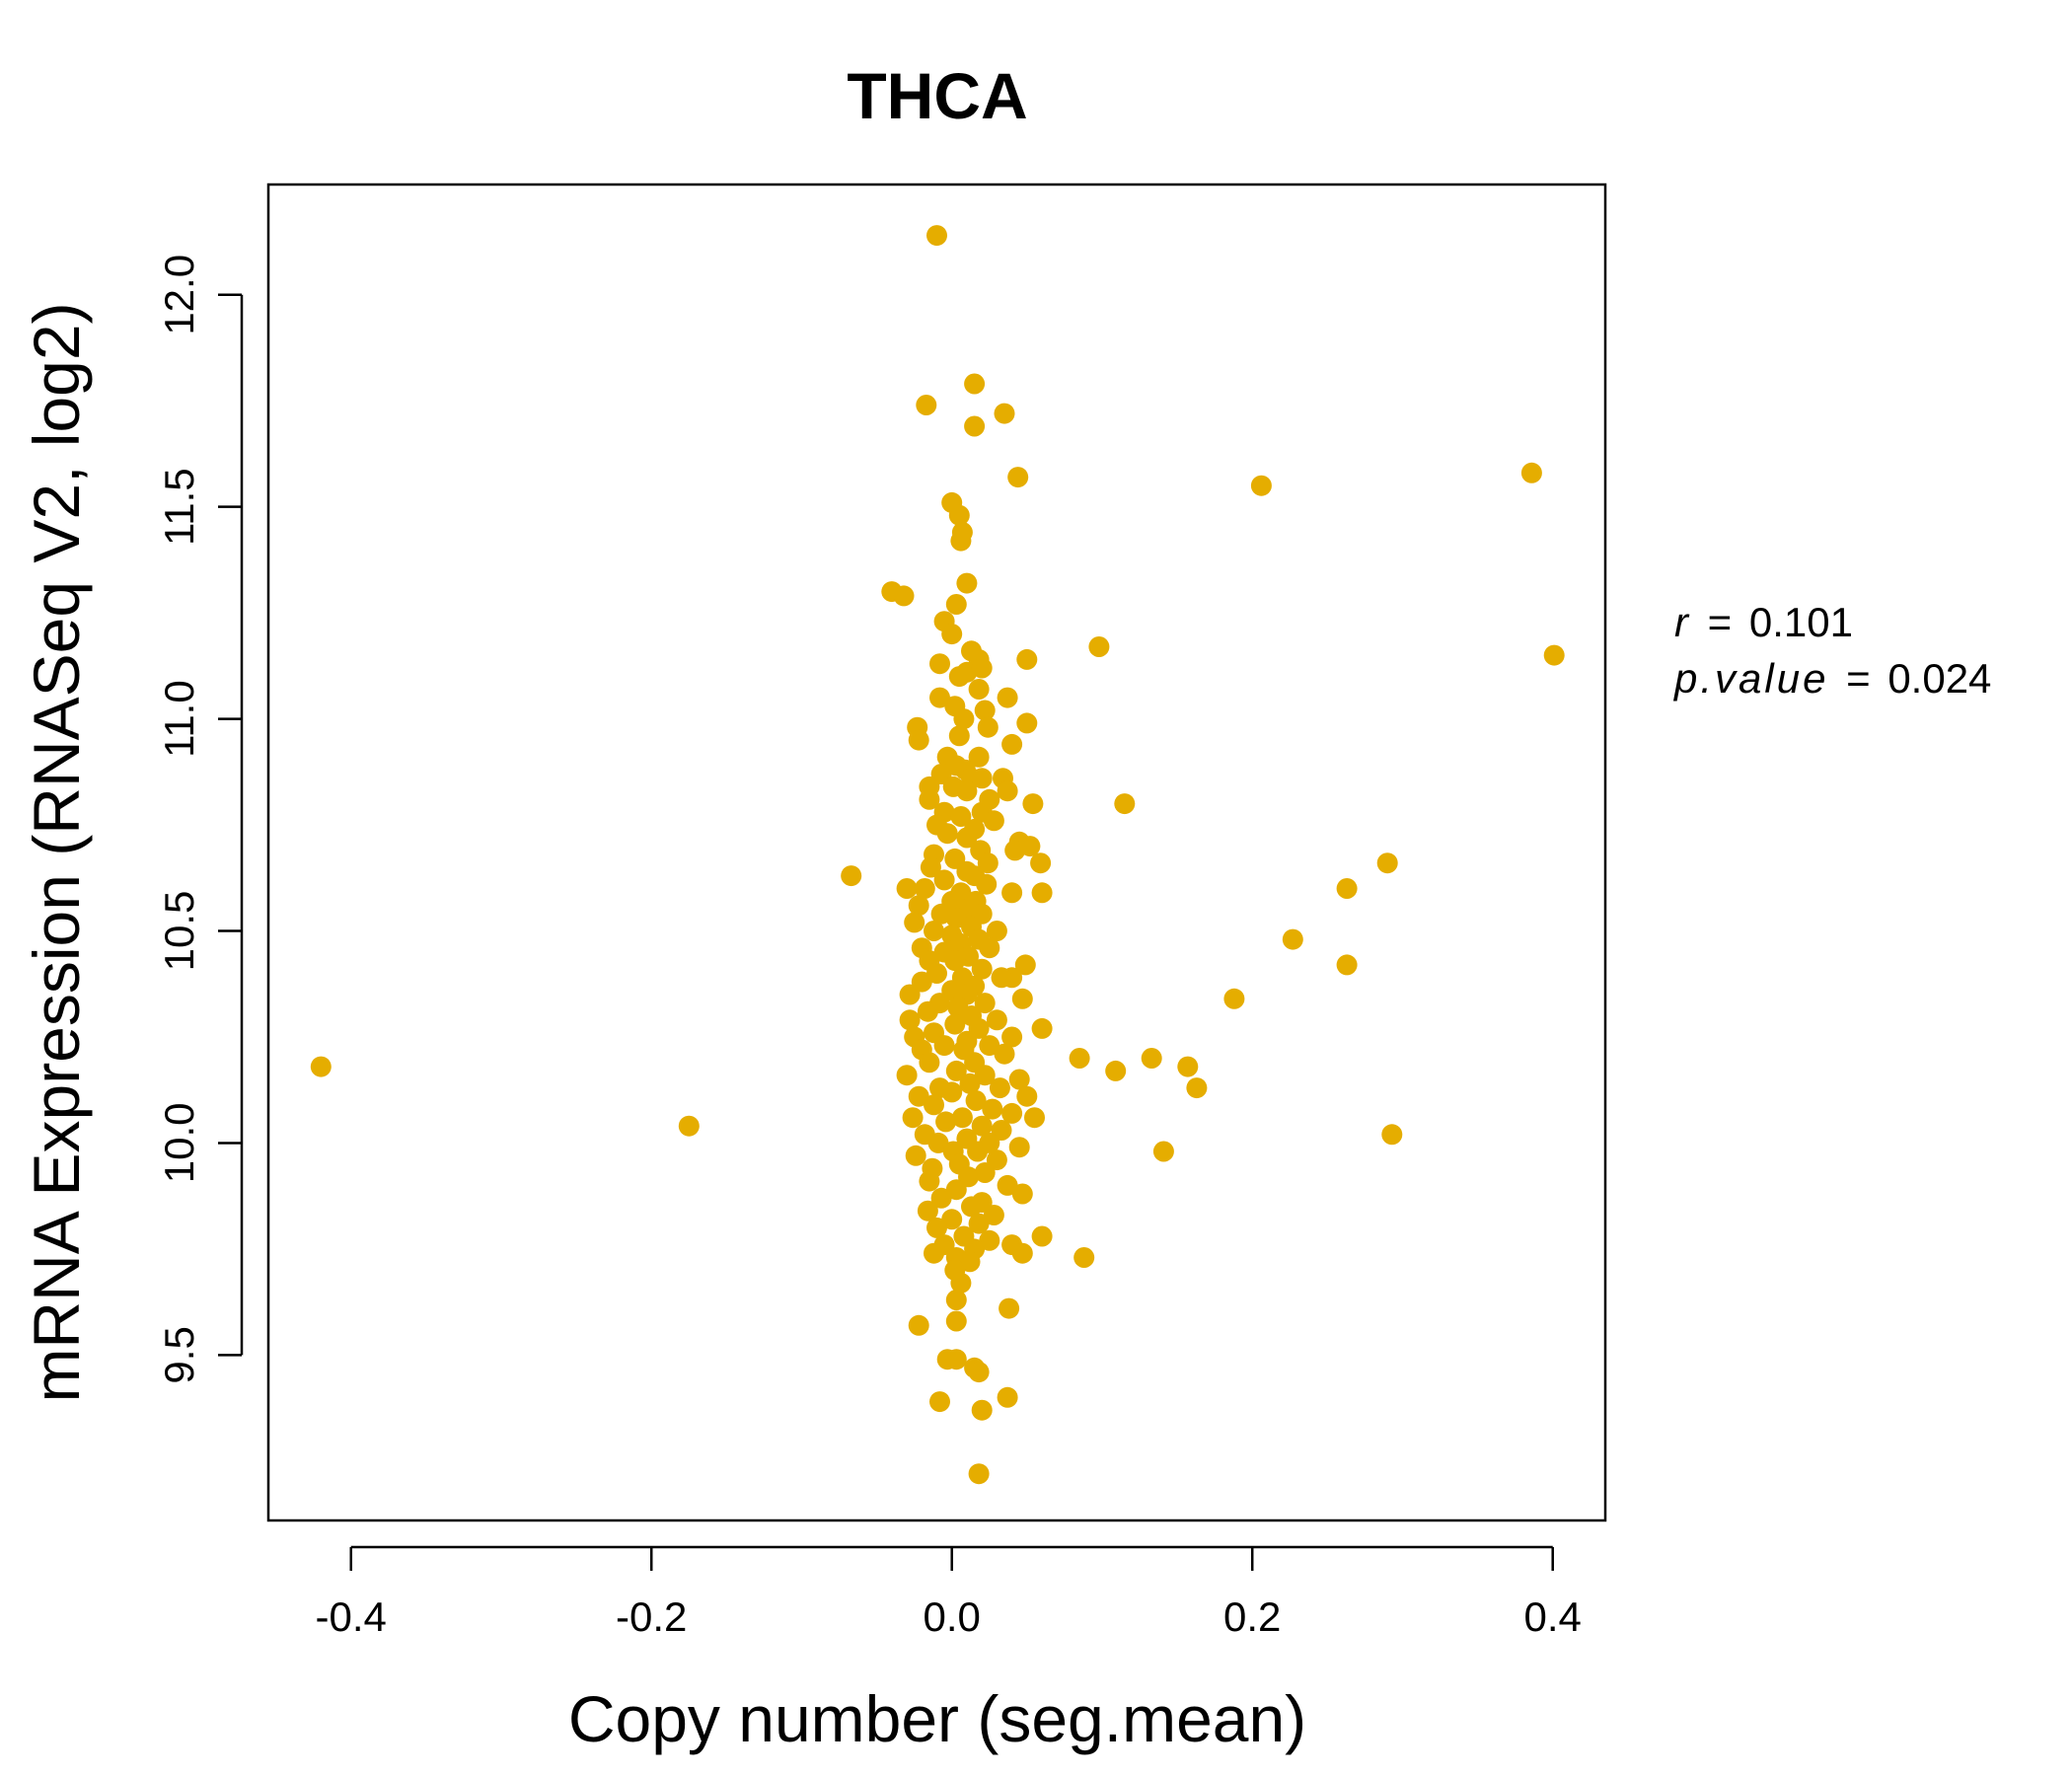 Image resolution: width=2072 pixels, height=1776 pixels. I want to click on y-tick-label: 11.0, so click(179, 719).